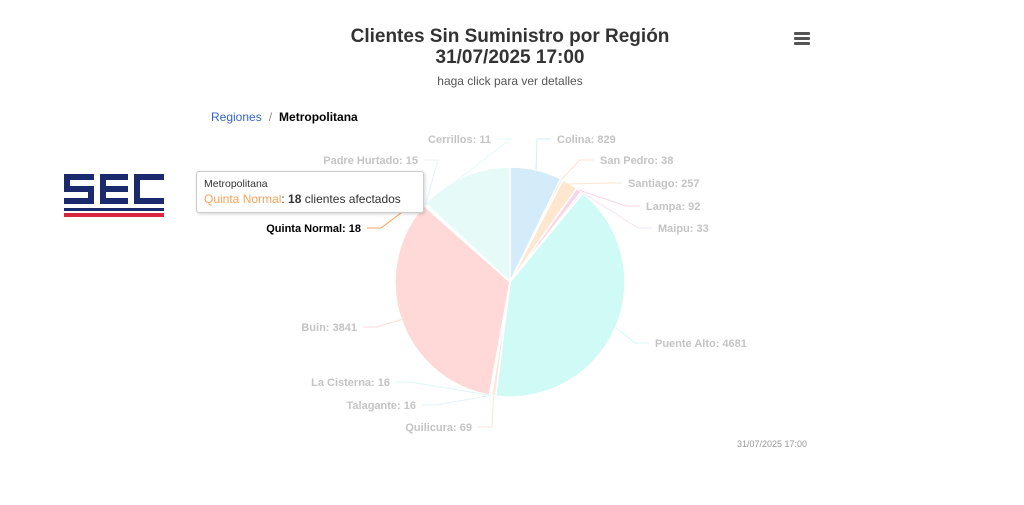  What do you see at coordinates (772, 444) in the screenshot?
I see `chart-credits: 31/07/2025 17:00` at bounding box center [772, 444].